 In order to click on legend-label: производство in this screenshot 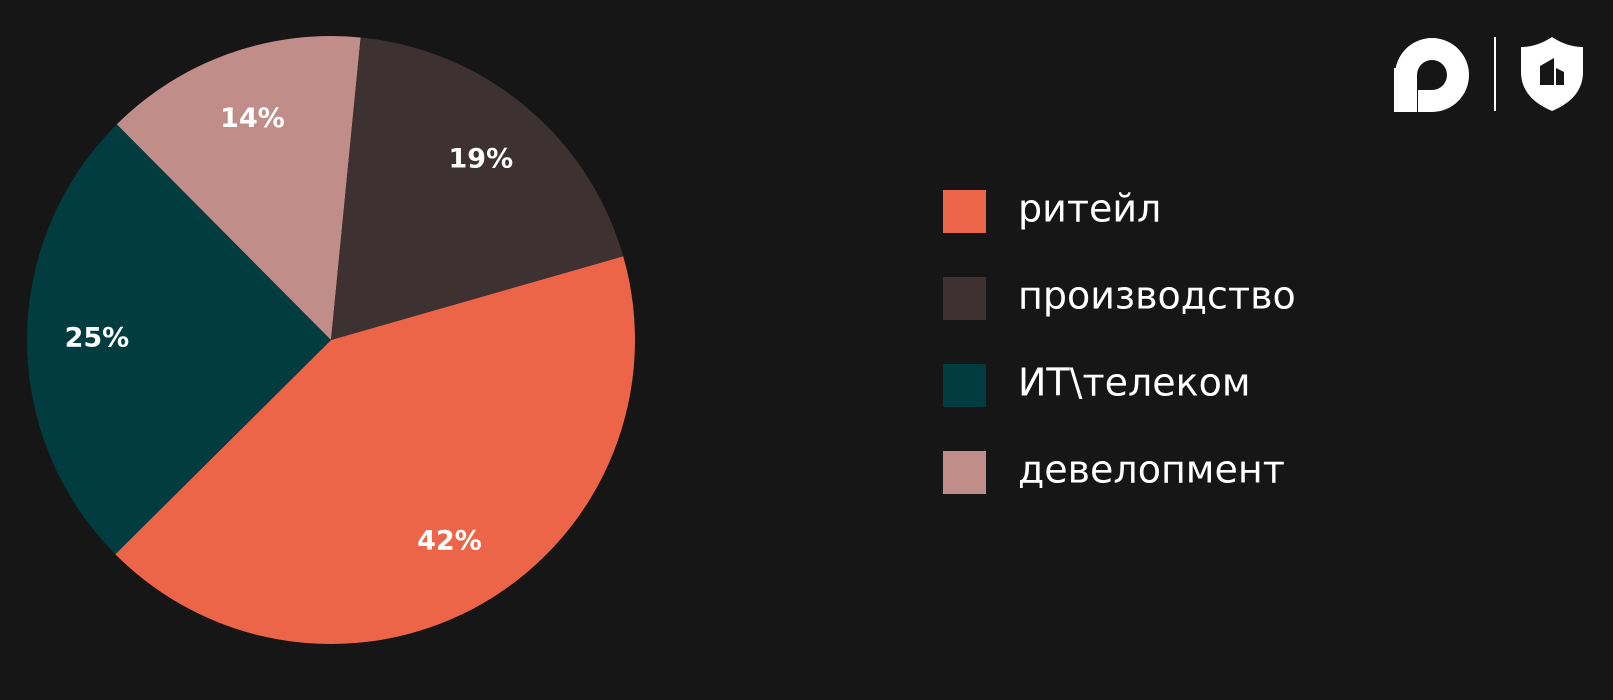, I will do `click(1157, 296)`.